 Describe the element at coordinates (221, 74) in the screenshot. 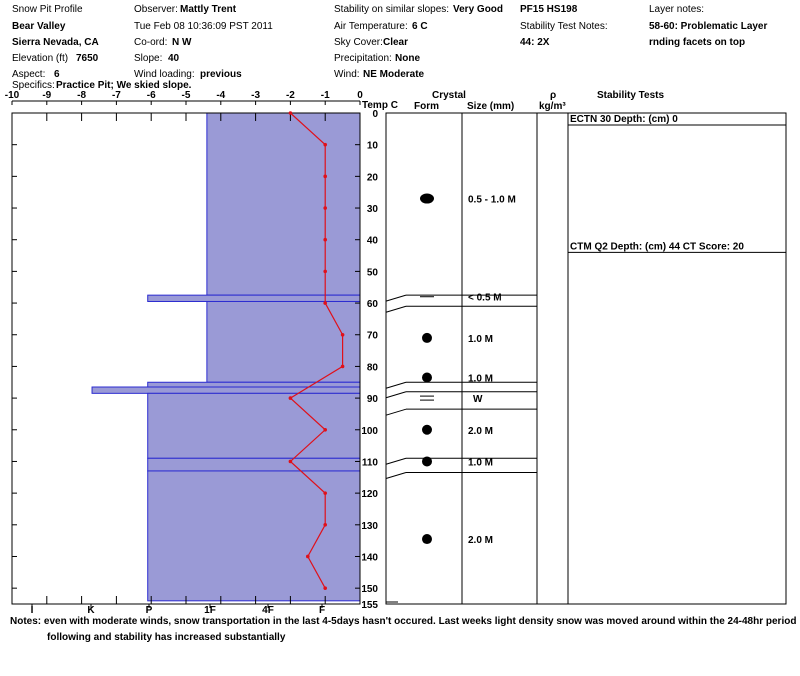

I see `header-c2-r4-value: previous` at that location.